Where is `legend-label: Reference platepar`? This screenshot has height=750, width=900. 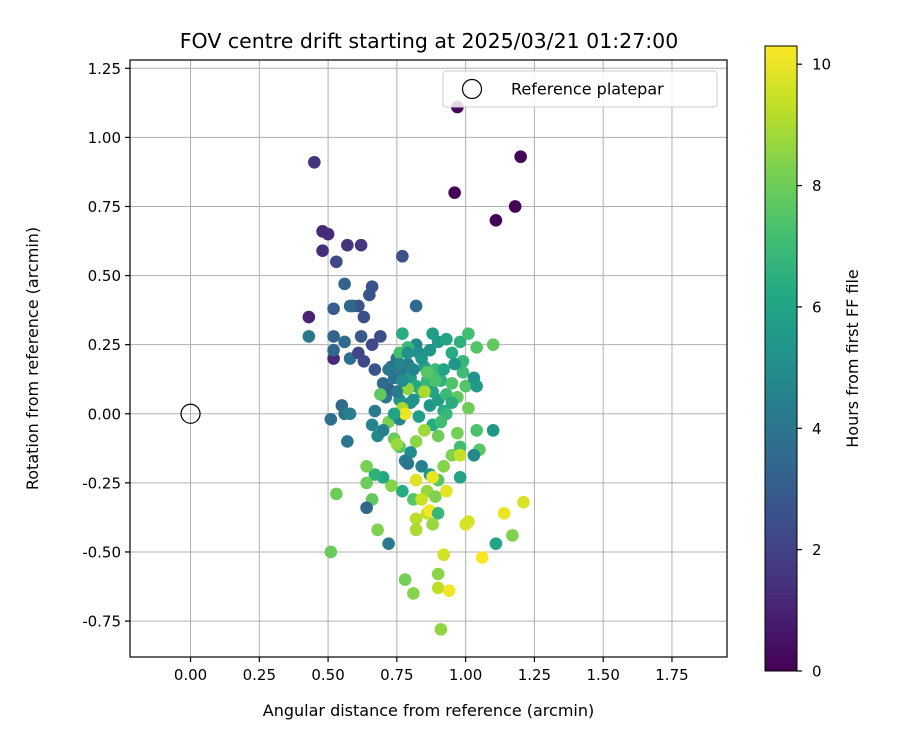
legend-label: Reference platepar is located at coordinates (587, 89).